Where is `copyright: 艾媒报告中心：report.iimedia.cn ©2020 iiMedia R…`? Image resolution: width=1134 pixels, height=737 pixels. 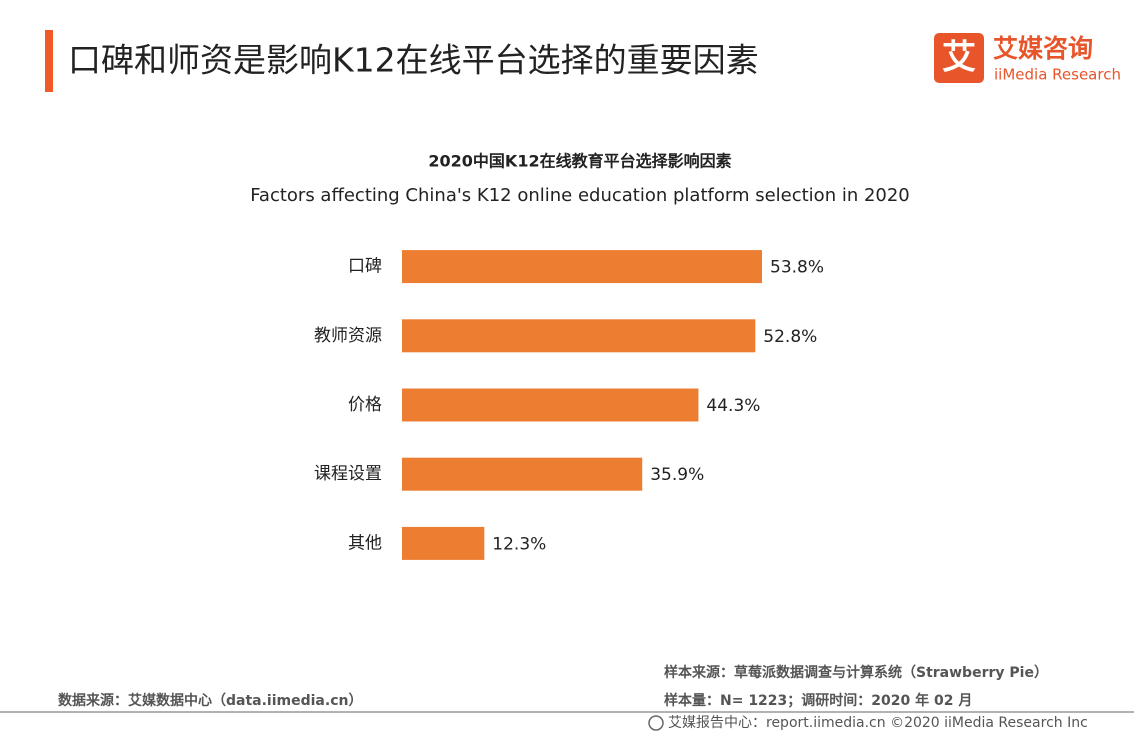
copyright: 艾媒报告中心：report.iimedia.cn ©2020 iiMedia R… is located at coordinates (878, 723).